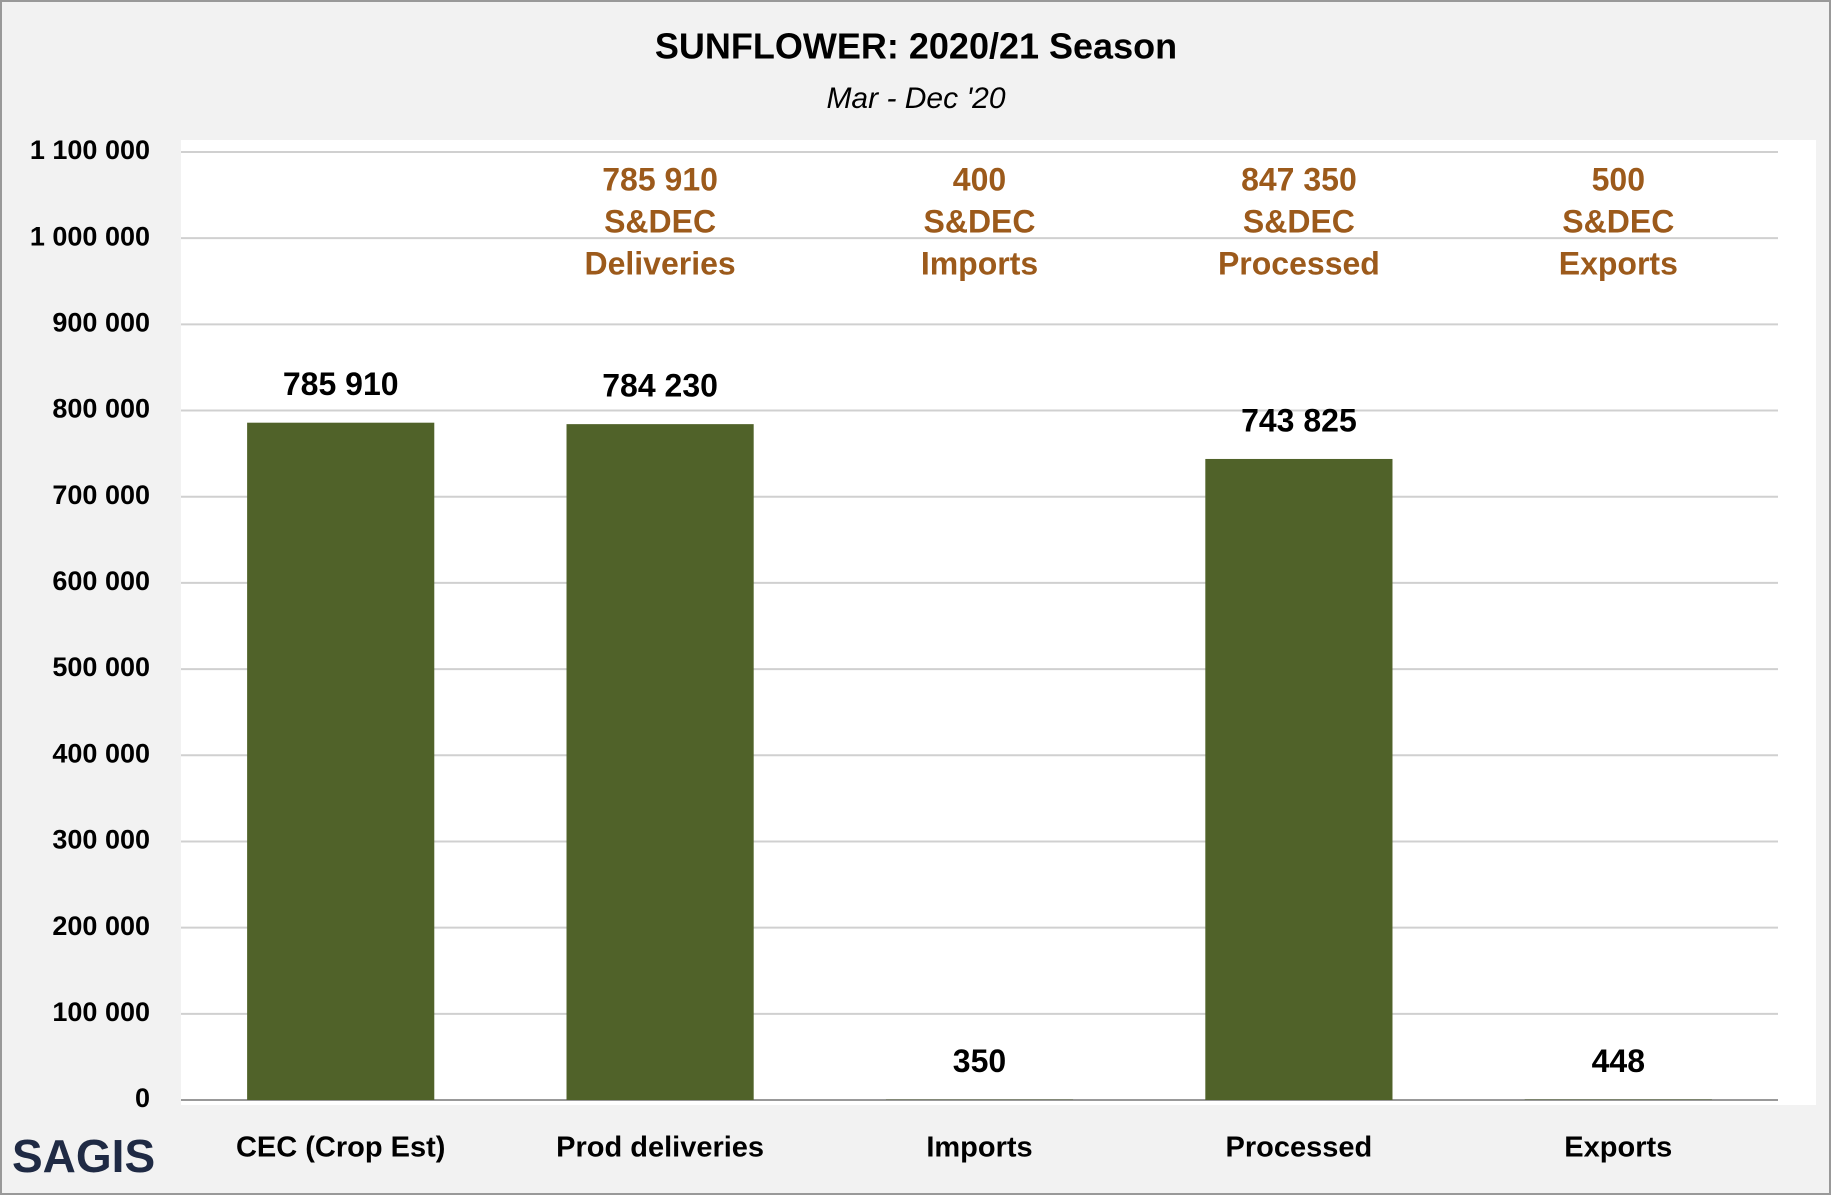  What do you see at coordinates (101, 667) in the screenshot?
I see `y-tick-label: 500 000` at bounding box center [101, 667].